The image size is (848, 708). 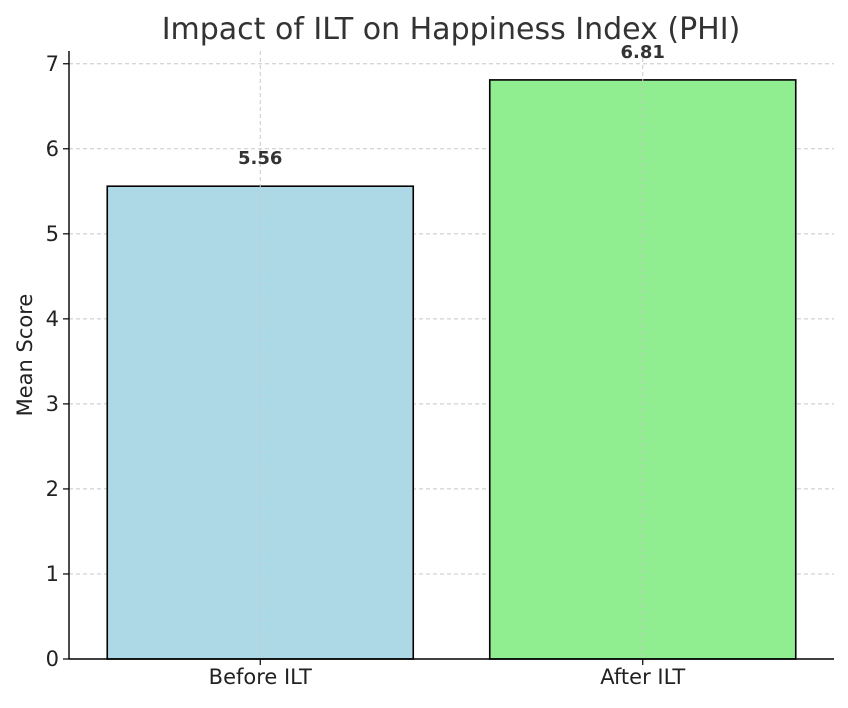 What do you see at coordinates (52, 404) in the screenshot?
I see `y-tick-label: 3` at bounding box center [52, 404].